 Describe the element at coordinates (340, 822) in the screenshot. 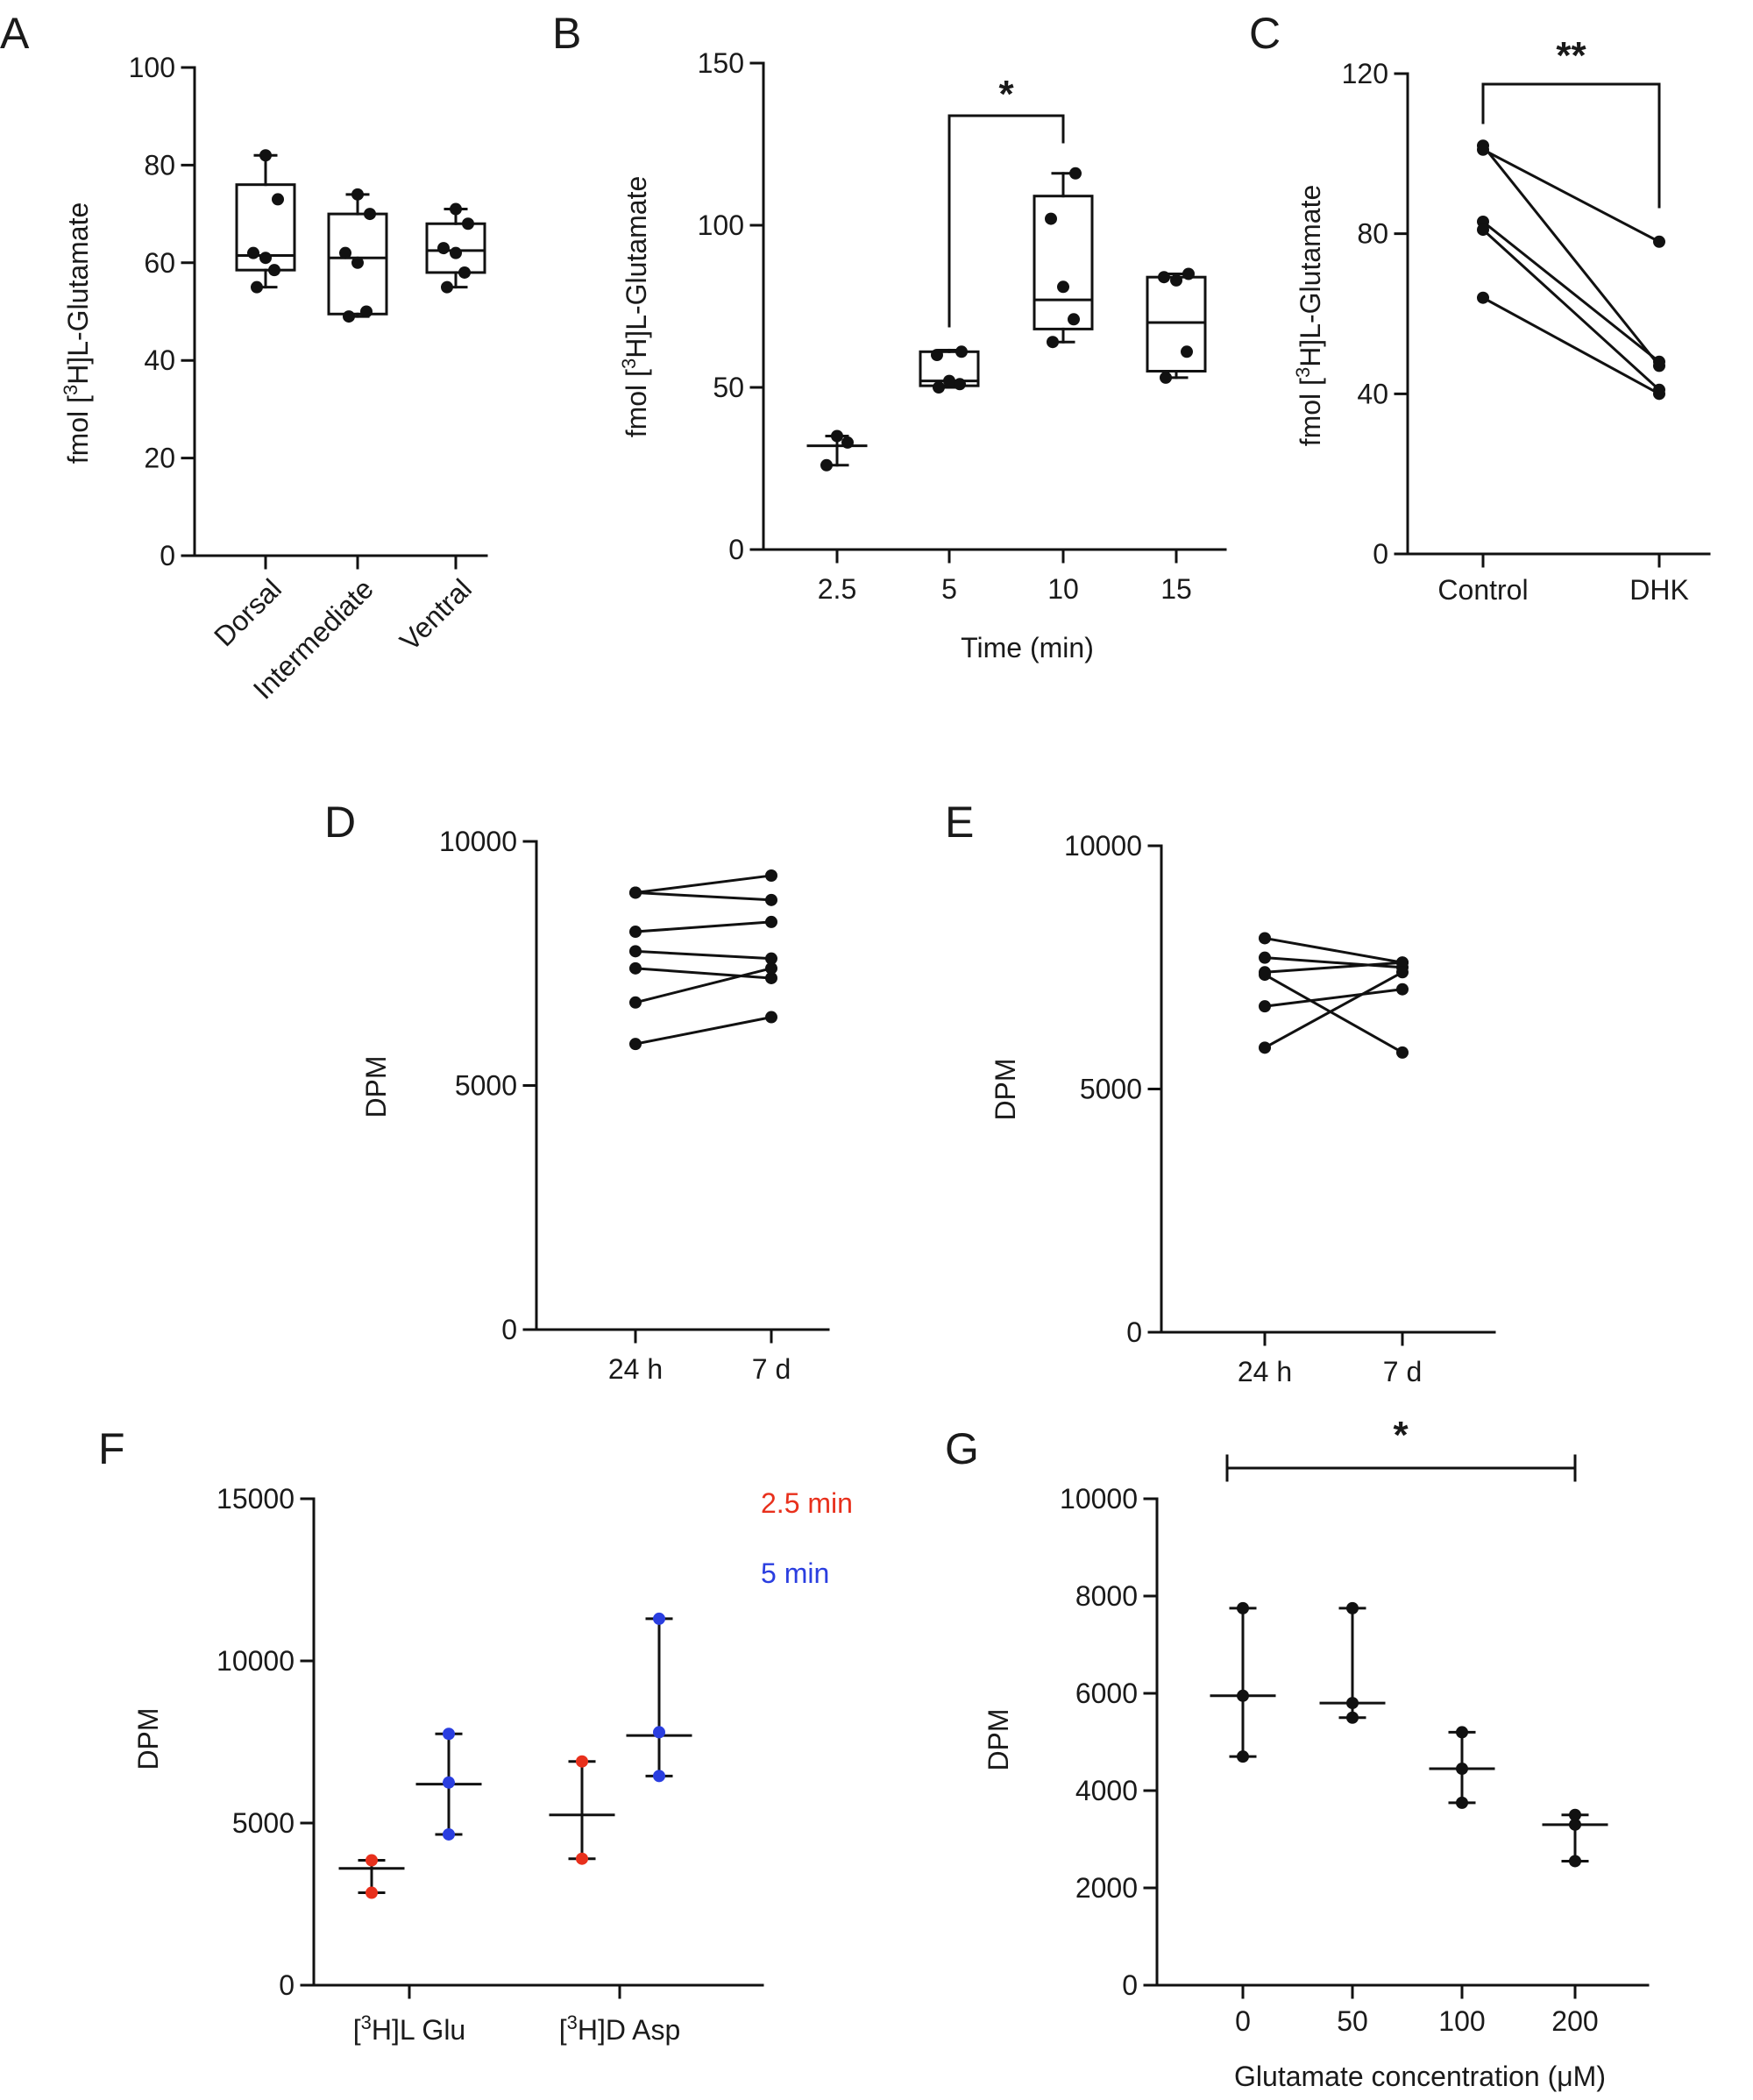

I see `panel-letter-d: D` at that location.